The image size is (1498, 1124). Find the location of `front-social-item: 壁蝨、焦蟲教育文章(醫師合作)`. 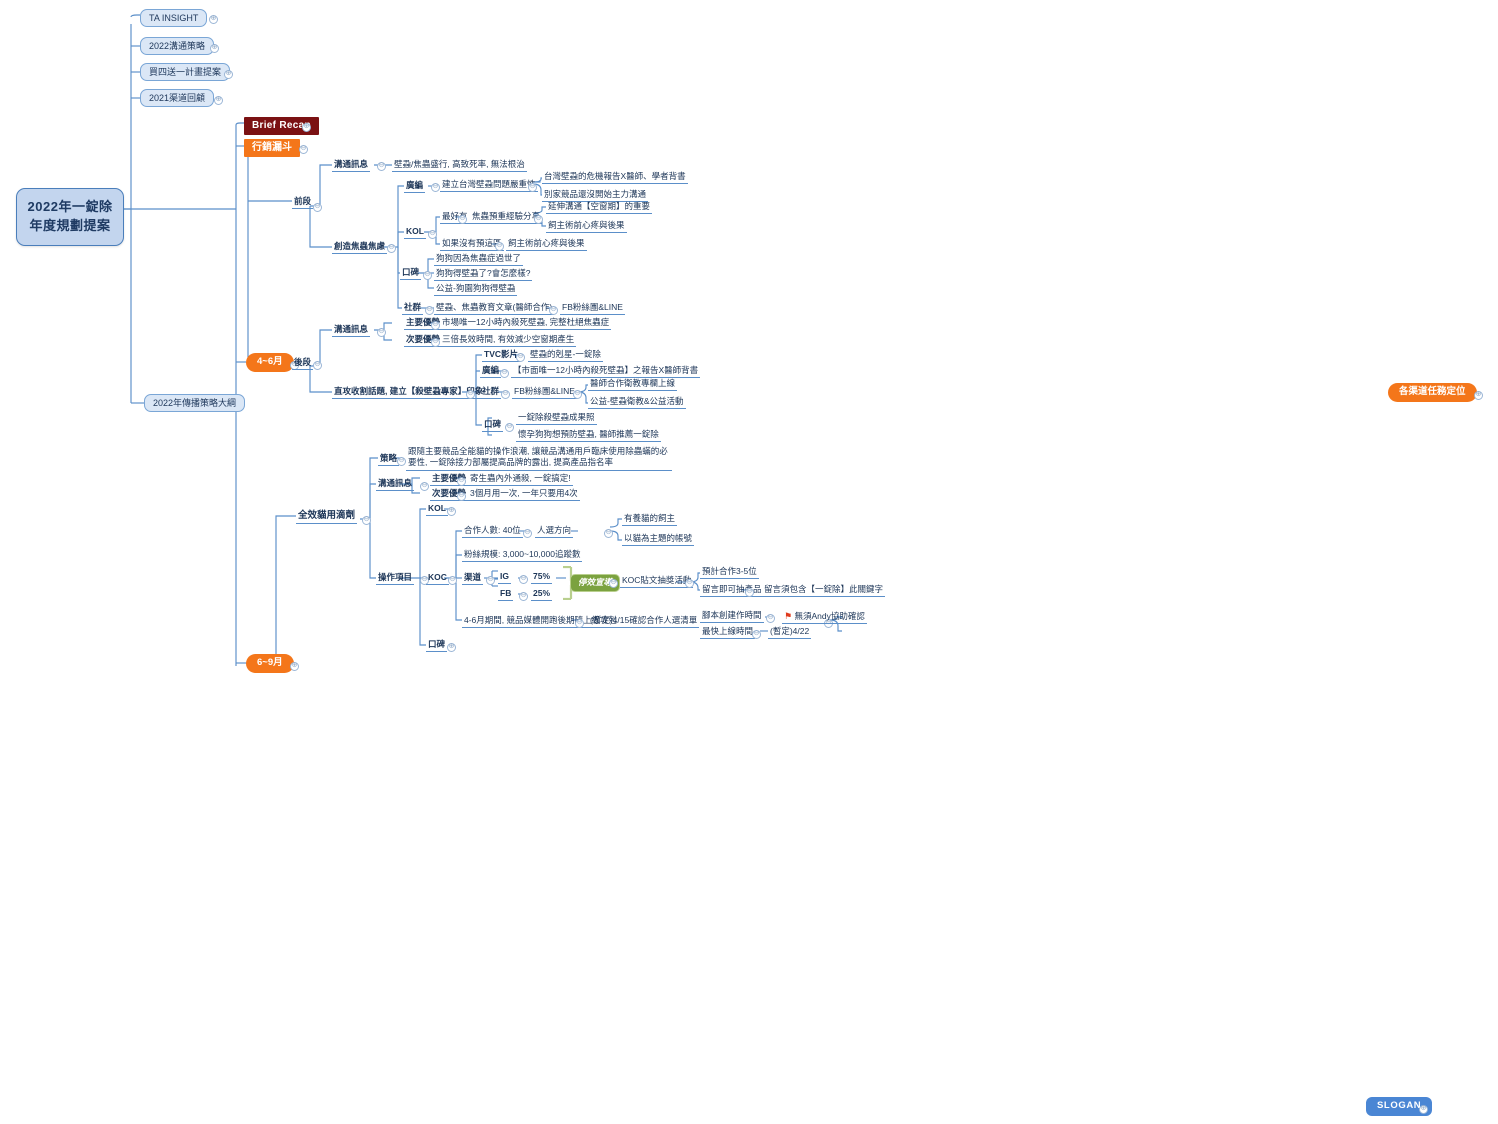

front-social-item: 壁蝨、焦蟲教育文章(醫師合作) is located at coordinates (494, 309).